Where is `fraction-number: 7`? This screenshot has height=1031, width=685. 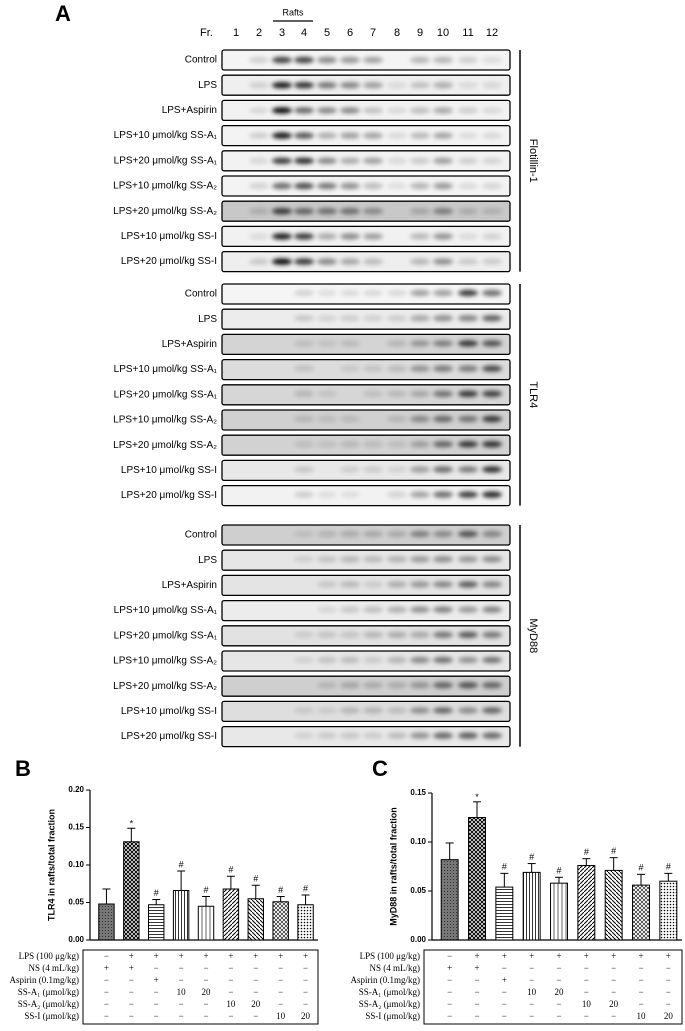 fraction-number: 7 is located at coordinates (373, 33).